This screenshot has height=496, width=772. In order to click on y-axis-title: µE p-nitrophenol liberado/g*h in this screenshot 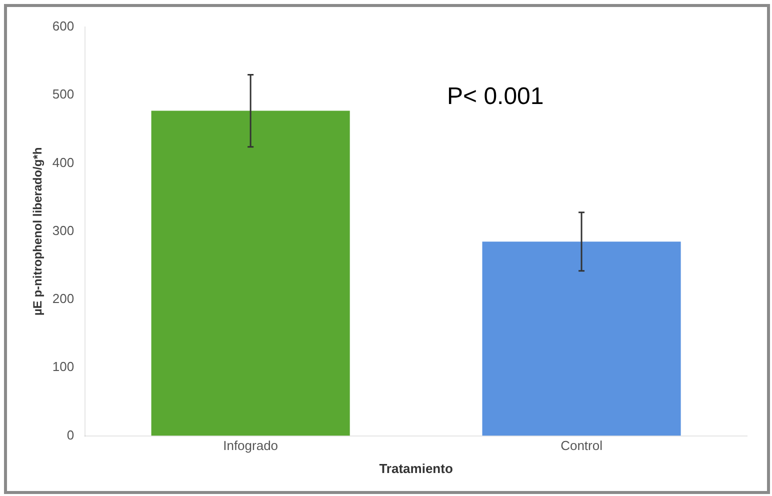, I will do `click(37, 231)`.